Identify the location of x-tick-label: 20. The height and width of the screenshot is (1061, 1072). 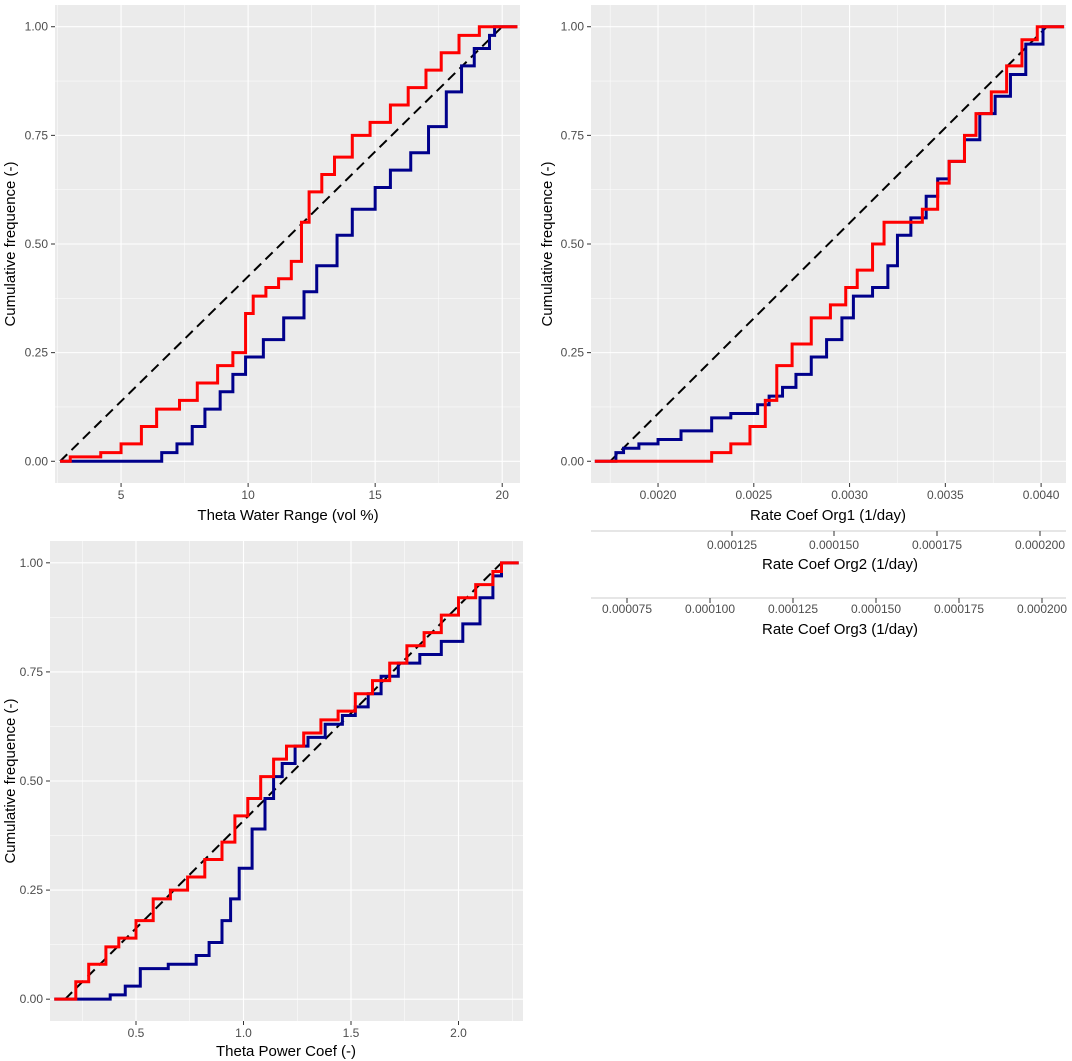
(503, 495).